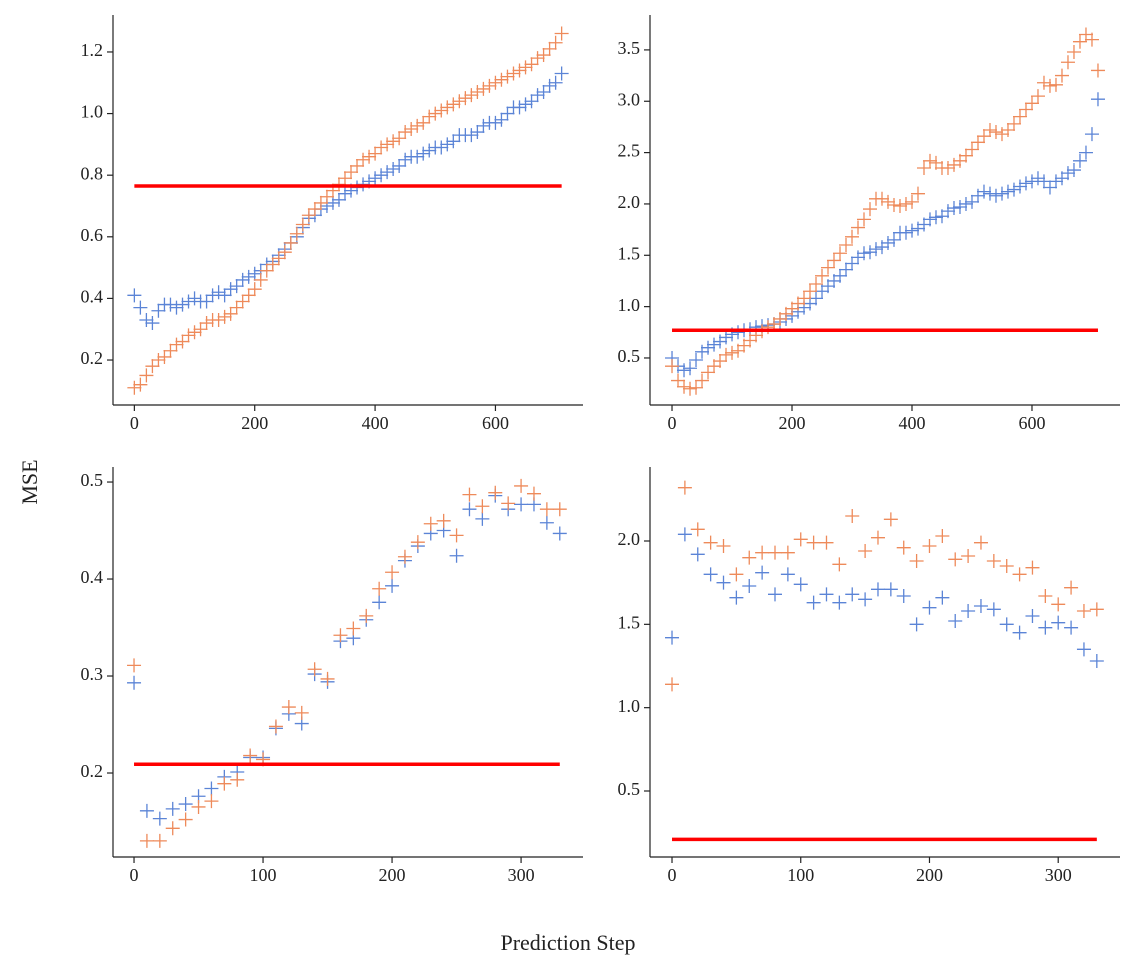  What do you see at coordinates (375, 423) in the screenshot?
I see `x-tick-label: 400` at bounding box center [375, 423].